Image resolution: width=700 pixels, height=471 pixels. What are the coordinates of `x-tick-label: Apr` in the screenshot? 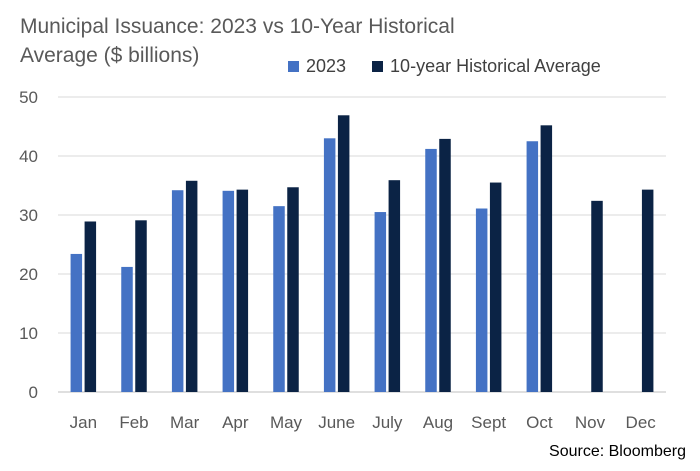 It's located at (235, 422).